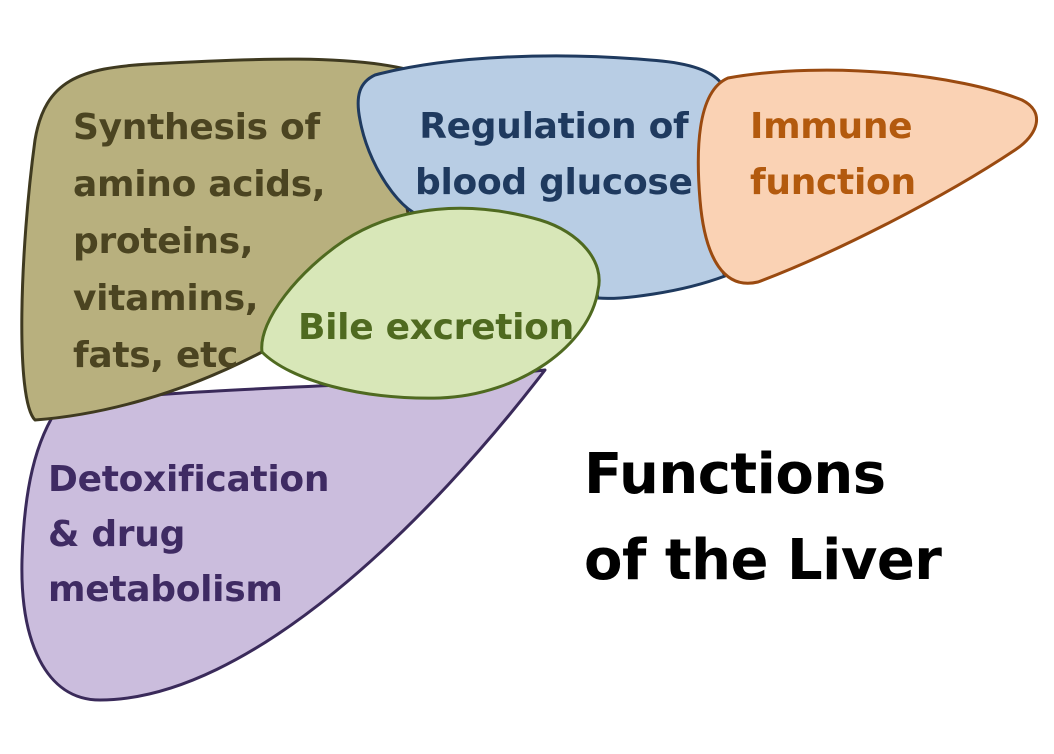  I want to click on immune-line-2: function, so click(833, 182).